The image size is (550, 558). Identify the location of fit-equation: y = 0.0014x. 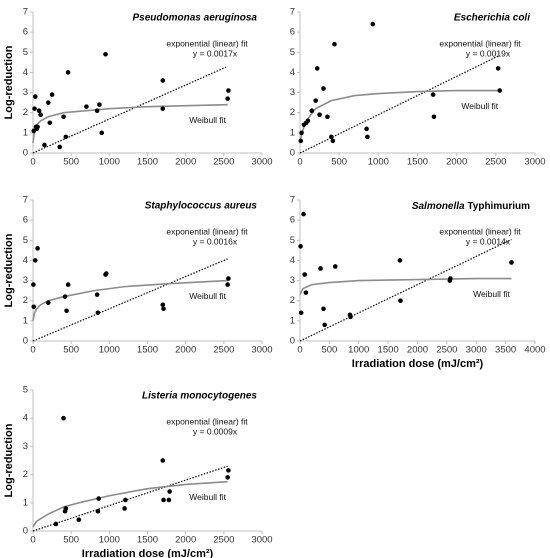
(488, 241).